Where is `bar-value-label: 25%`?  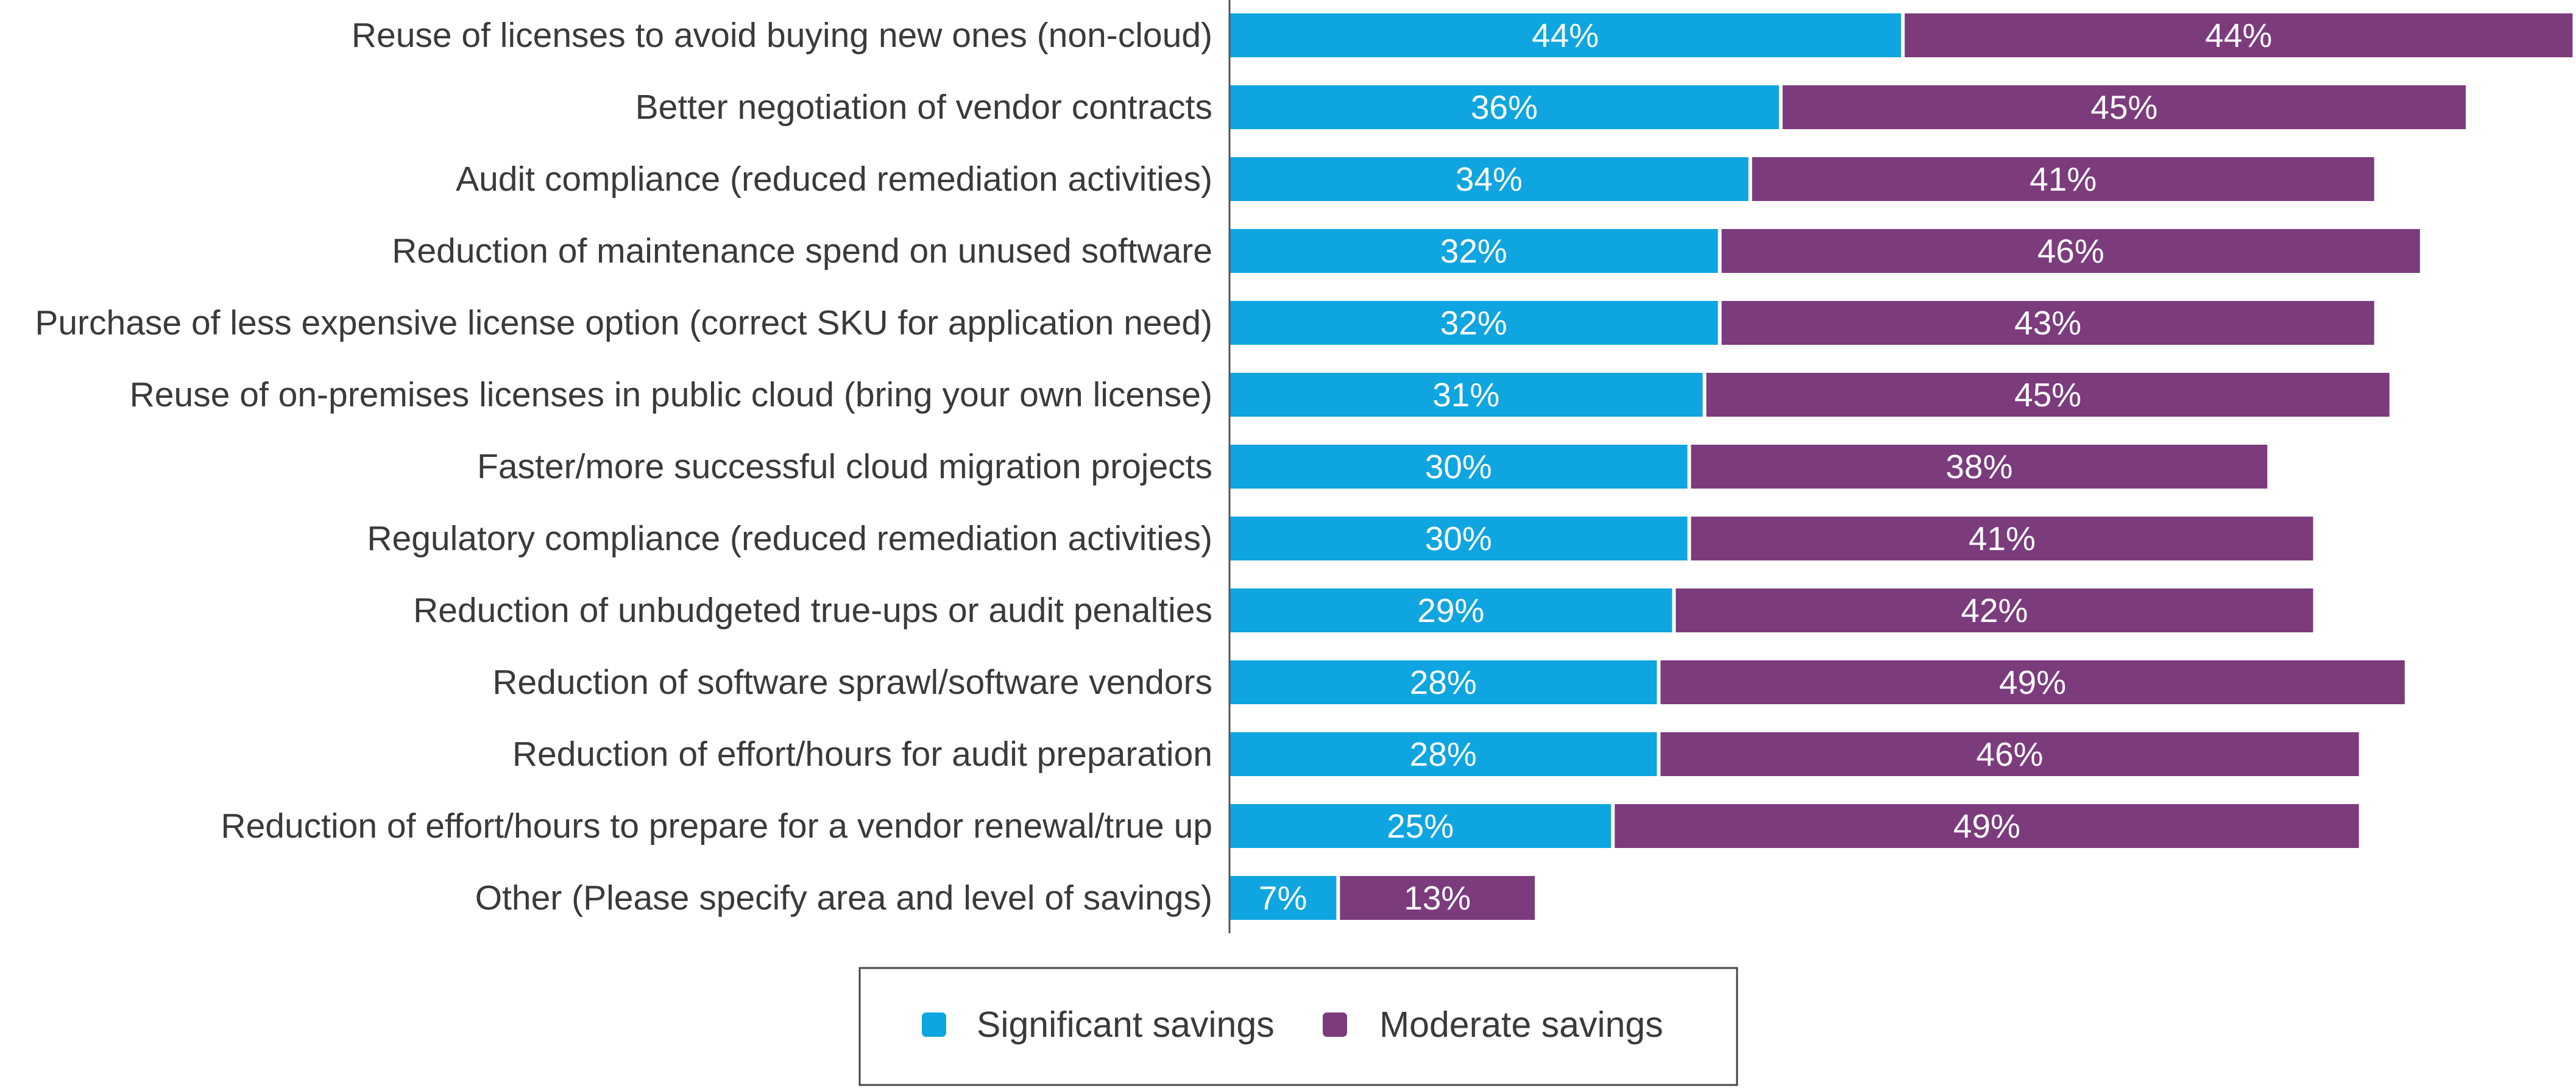
bar-value-label: 25% is located at coordinates (1420, 826).